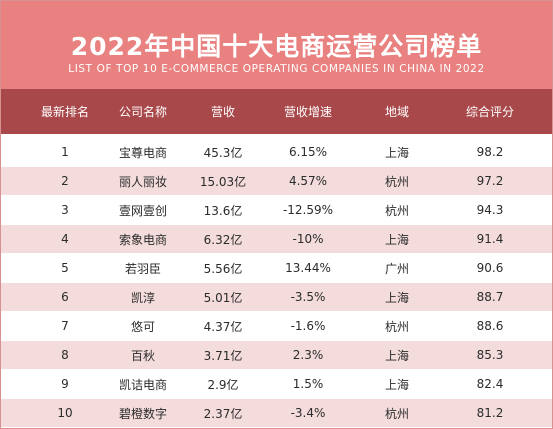  I want to click on cell-score: 98.2, so click(490, 152).